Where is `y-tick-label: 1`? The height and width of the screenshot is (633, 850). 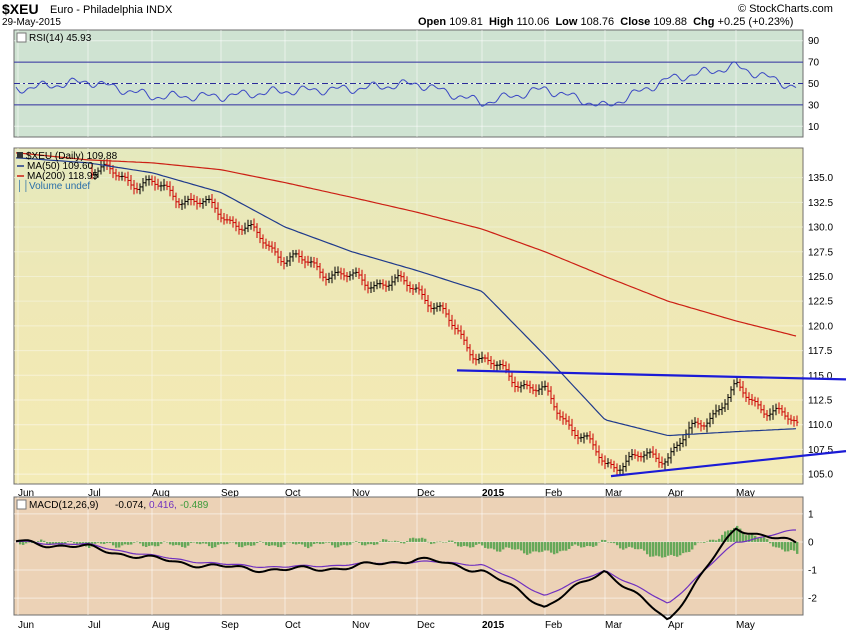 y-tick-label: 1 is located at coordinates (811, 514).